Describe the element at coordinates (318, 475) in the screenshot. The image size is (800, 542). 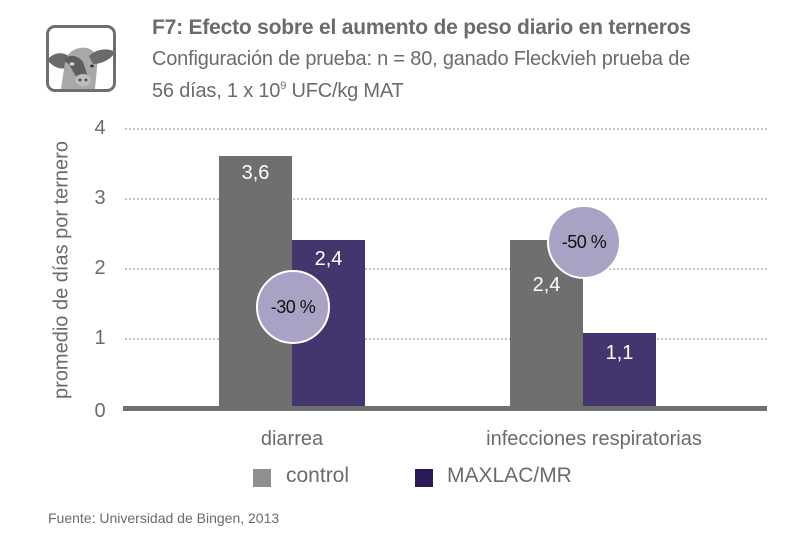
I see `legend-label-control: control` at that location.